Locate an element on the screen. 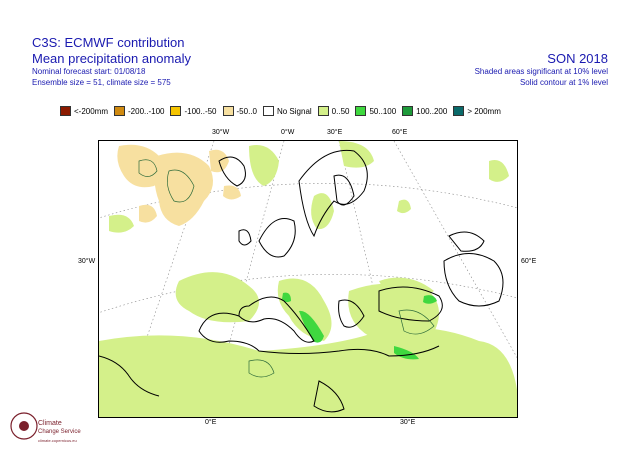 This screenshot has width=640, height=453. legend-label: -50..0 is located at coordinates (246, 111).